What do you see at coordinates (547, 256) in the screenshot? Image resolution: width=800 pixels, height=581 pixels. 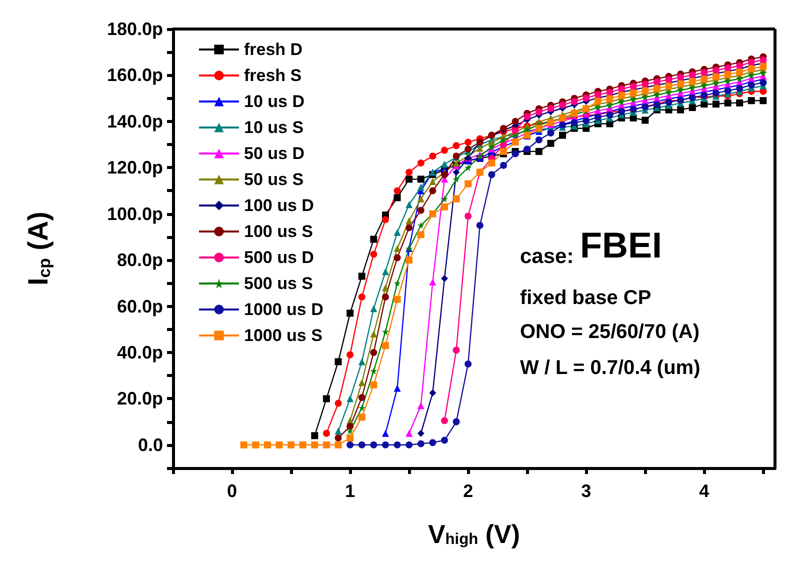 I see `annotation: case:` at bounding box center [547, 256].